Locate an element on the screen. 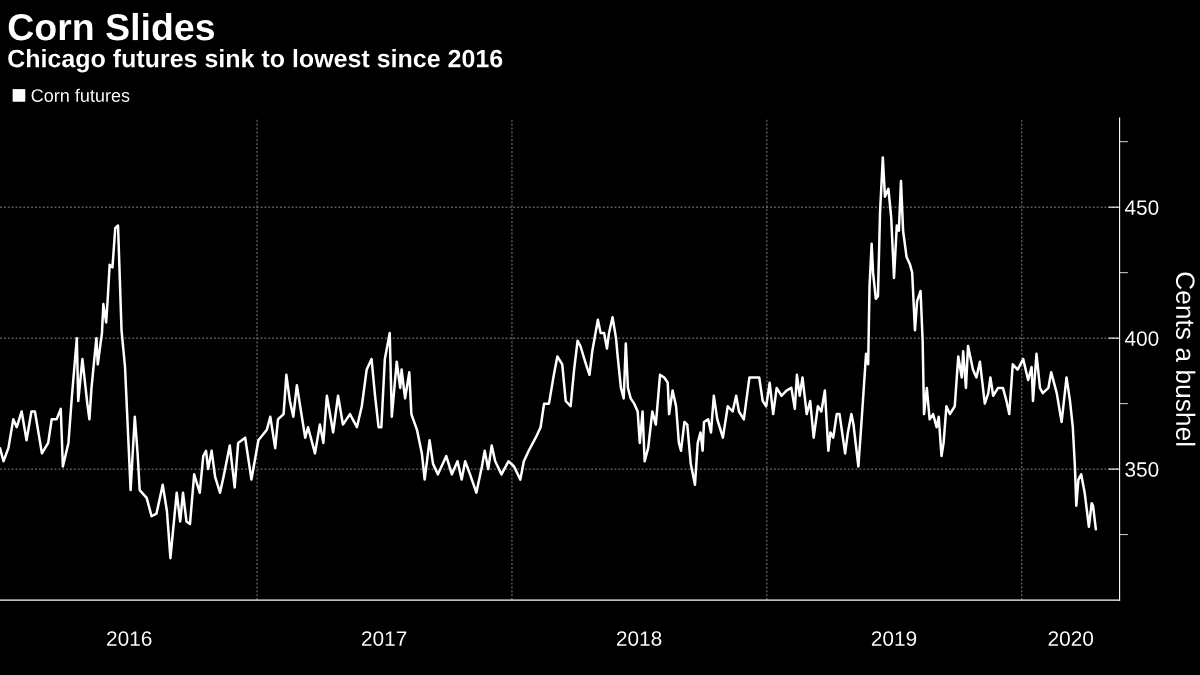  x-tick-label: 2019 is located at coordinates (894, 638).